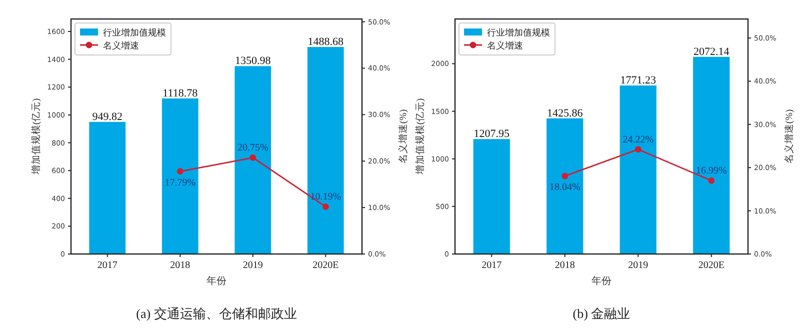 This screenshot has width=800, height=331. Describe the element at coordinates (601, 313) in the screenshot. I see `text: (b) 金融业` at that location.